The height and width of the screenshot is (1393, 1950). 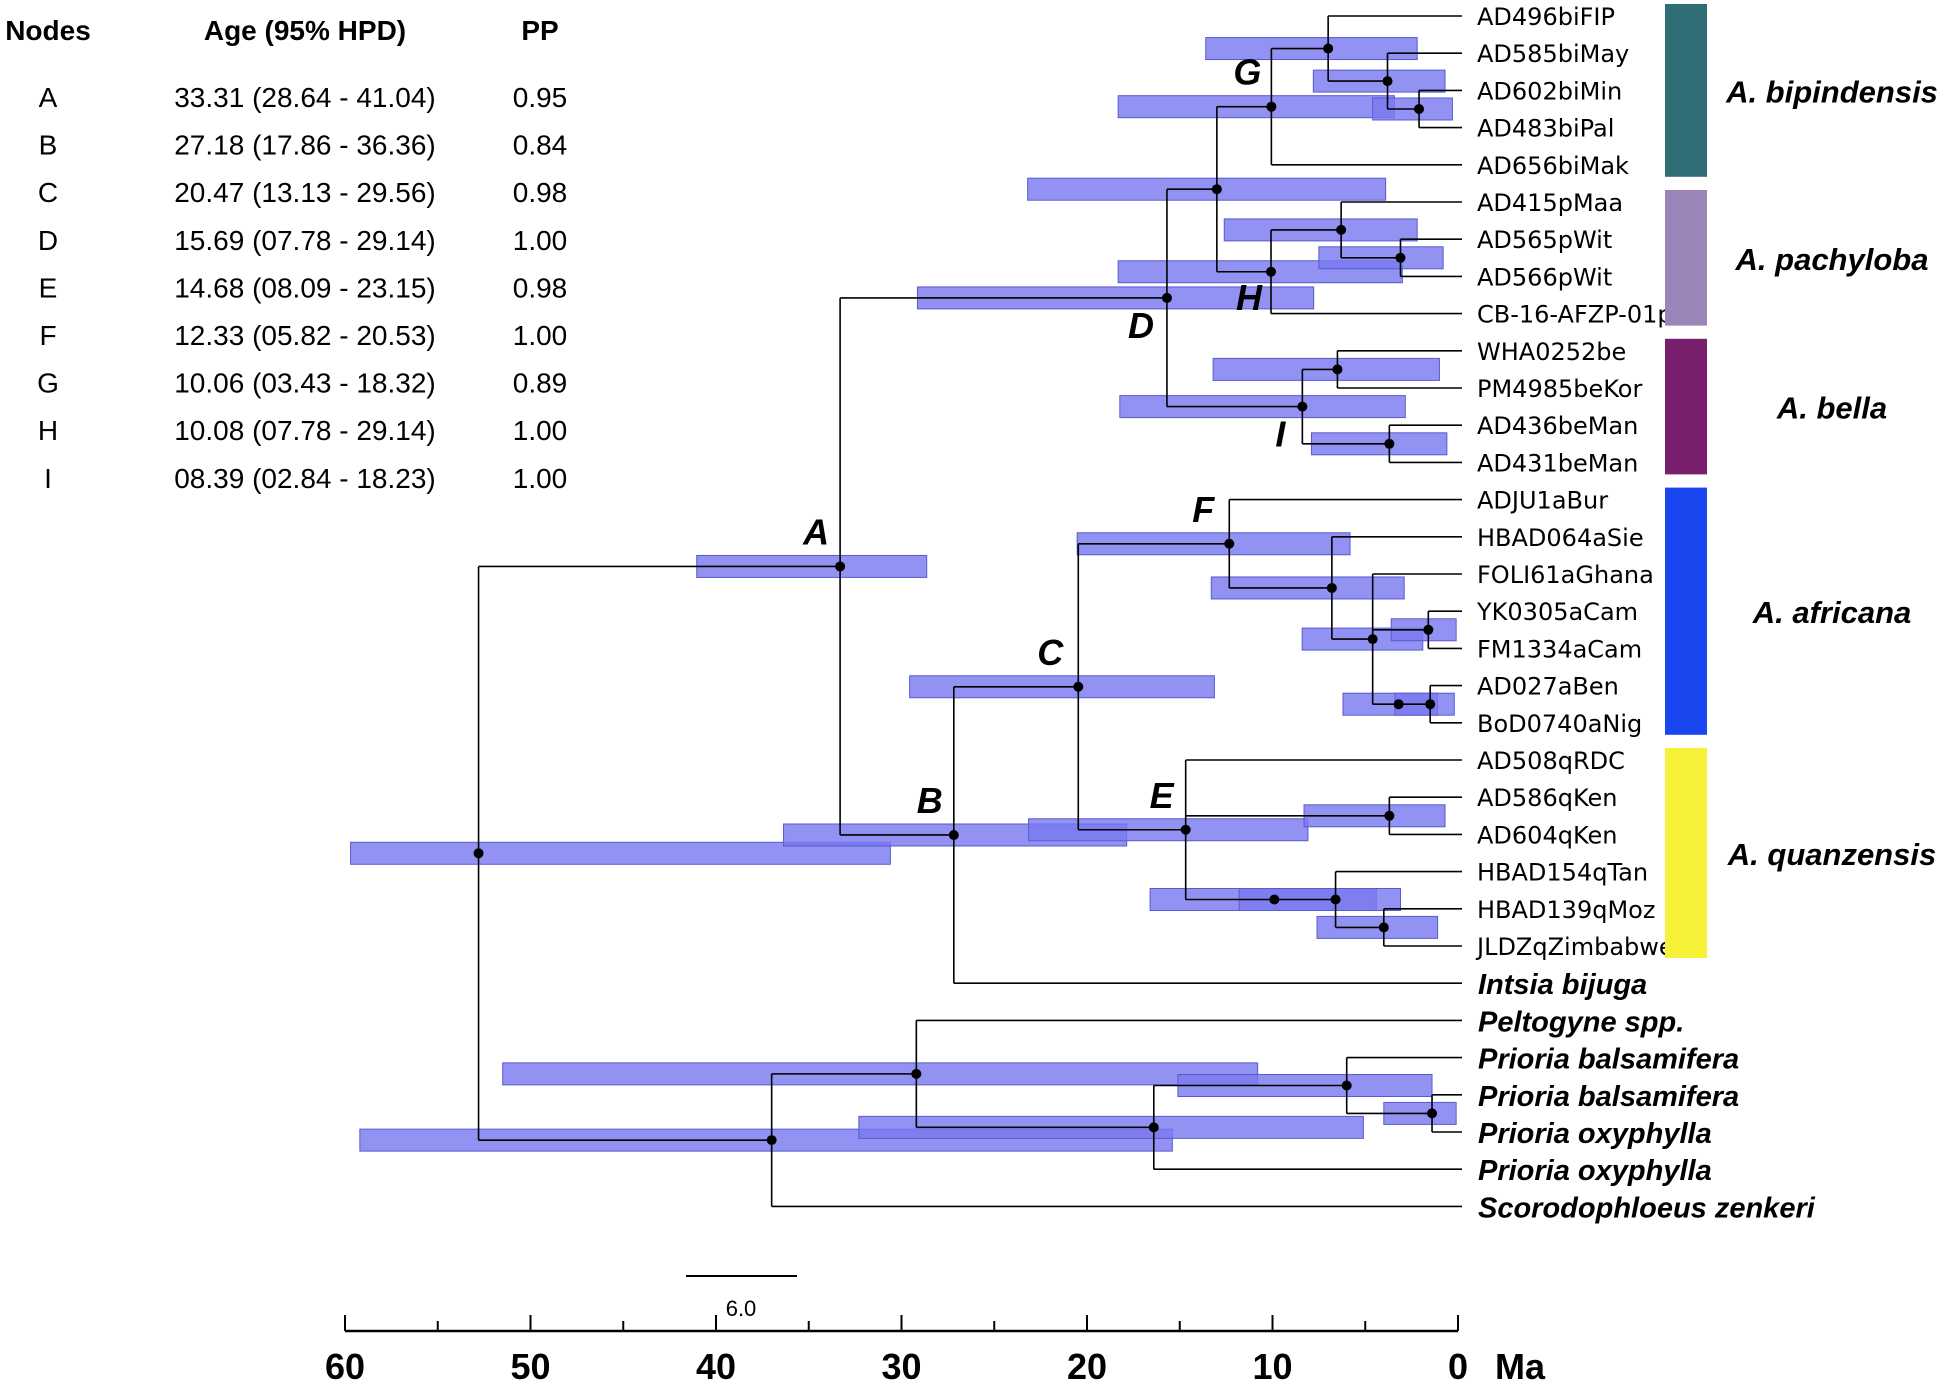 What do you see at coordinates (1280, 434) in the screenshot?
I see `node-label-I: I` at bounding box center [1280, 434].